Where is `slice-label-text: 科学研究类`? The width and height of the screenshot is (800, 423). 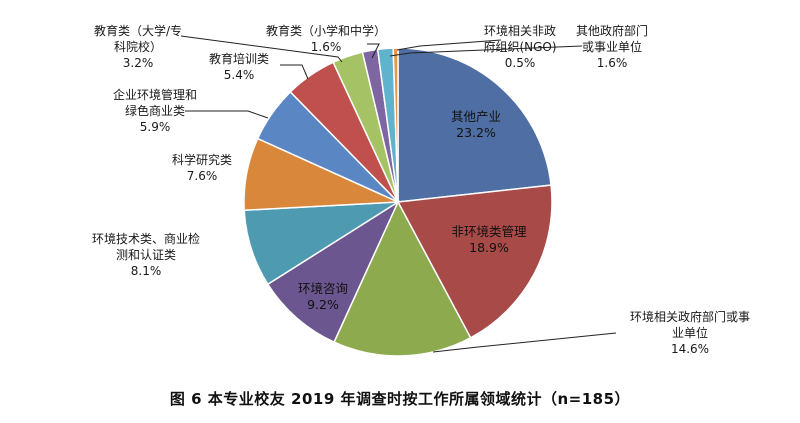 slice-label-text: 科学研究类 is located at coordinates (202, 159).